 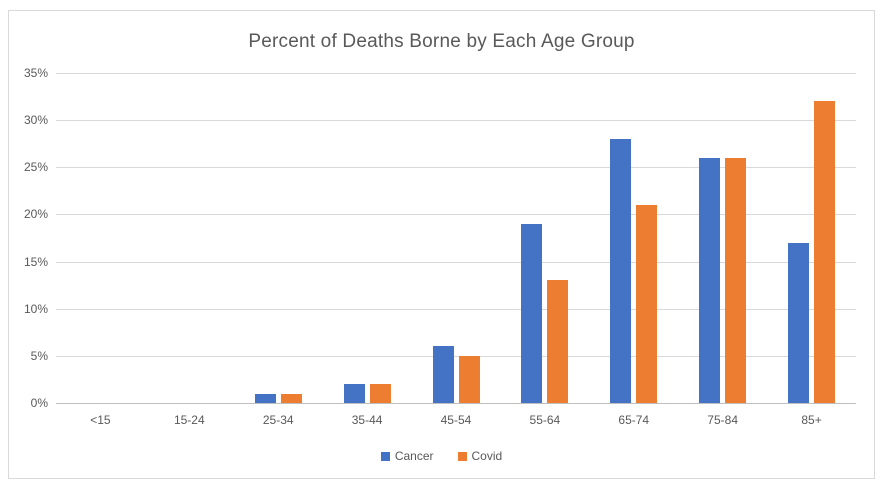 What do you see at coordinates (456, 403) in the screenshot?
I see `x-axis-line` at bounding box center [456, 403].